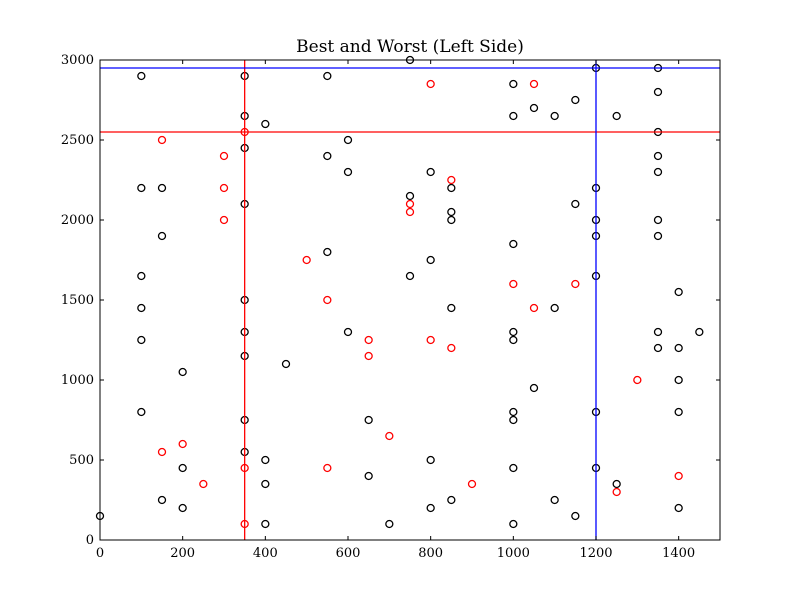 The width and height of the screenshot is (800, 600). What do you see at coordinates (77, 60) in the screenshot?
I see `y-tick-label: 3000` at bounding box center [77, 60].